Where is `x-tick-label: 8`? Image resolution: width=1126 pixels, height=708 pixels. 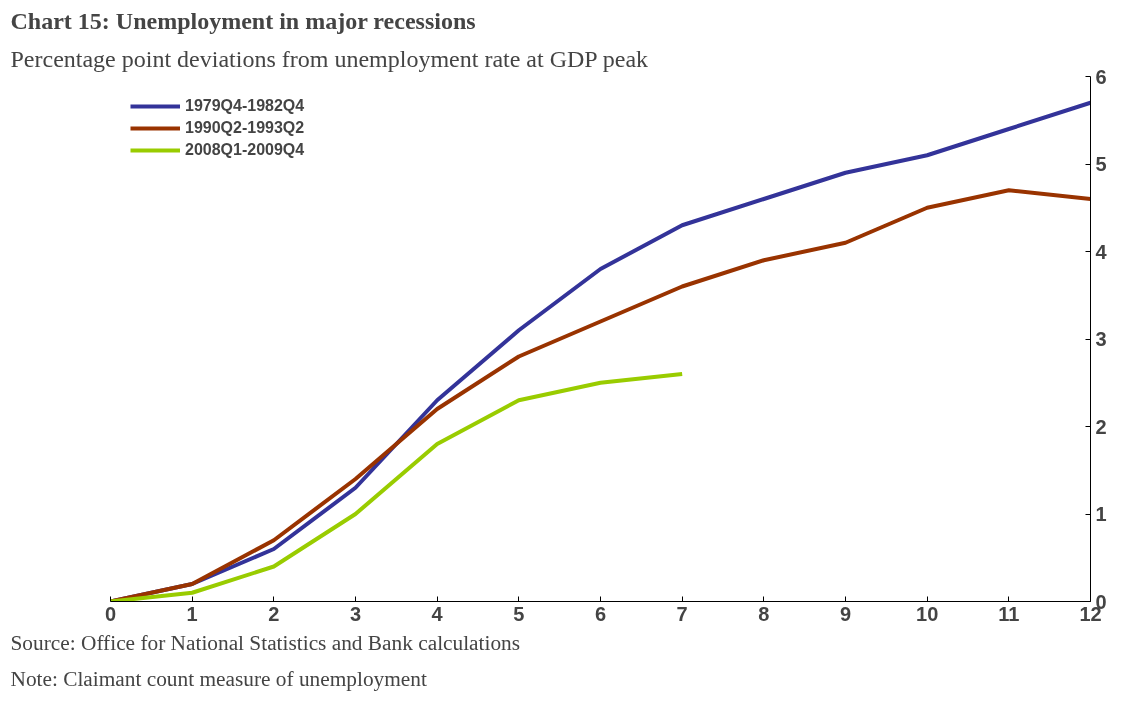
x-tick-label: 8 is located at coordinates (764, 613).